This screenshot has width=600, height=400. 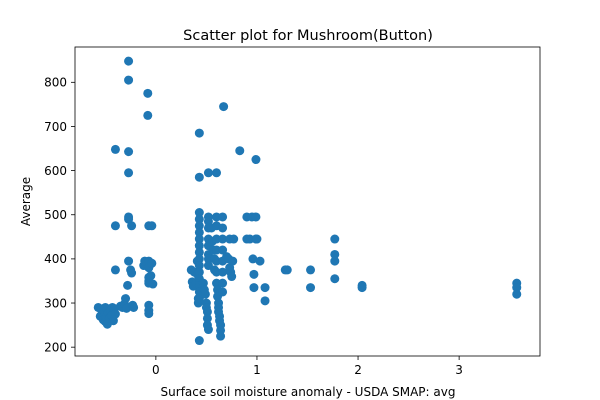 What do you see at coordinates (55, 347) in the screenshot?
I see `y-tick-label: 200` at bounding box center [55, 347].